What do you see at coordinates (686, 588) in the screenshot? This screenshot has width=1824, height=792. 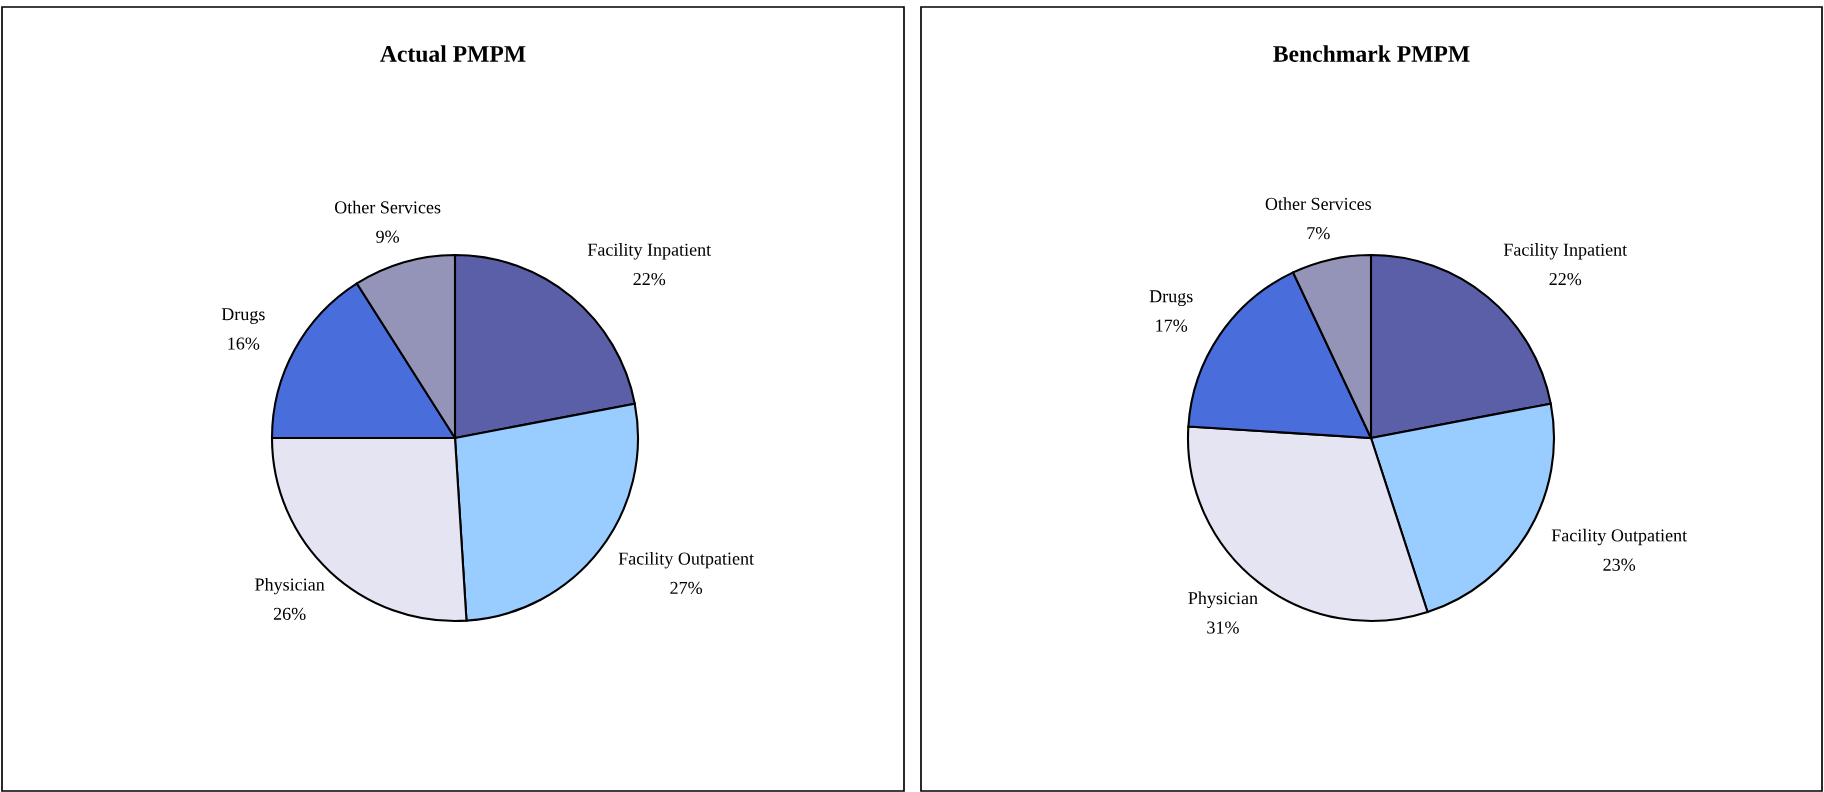 I see `data-label: 27%` at bounding box center [686, 588].